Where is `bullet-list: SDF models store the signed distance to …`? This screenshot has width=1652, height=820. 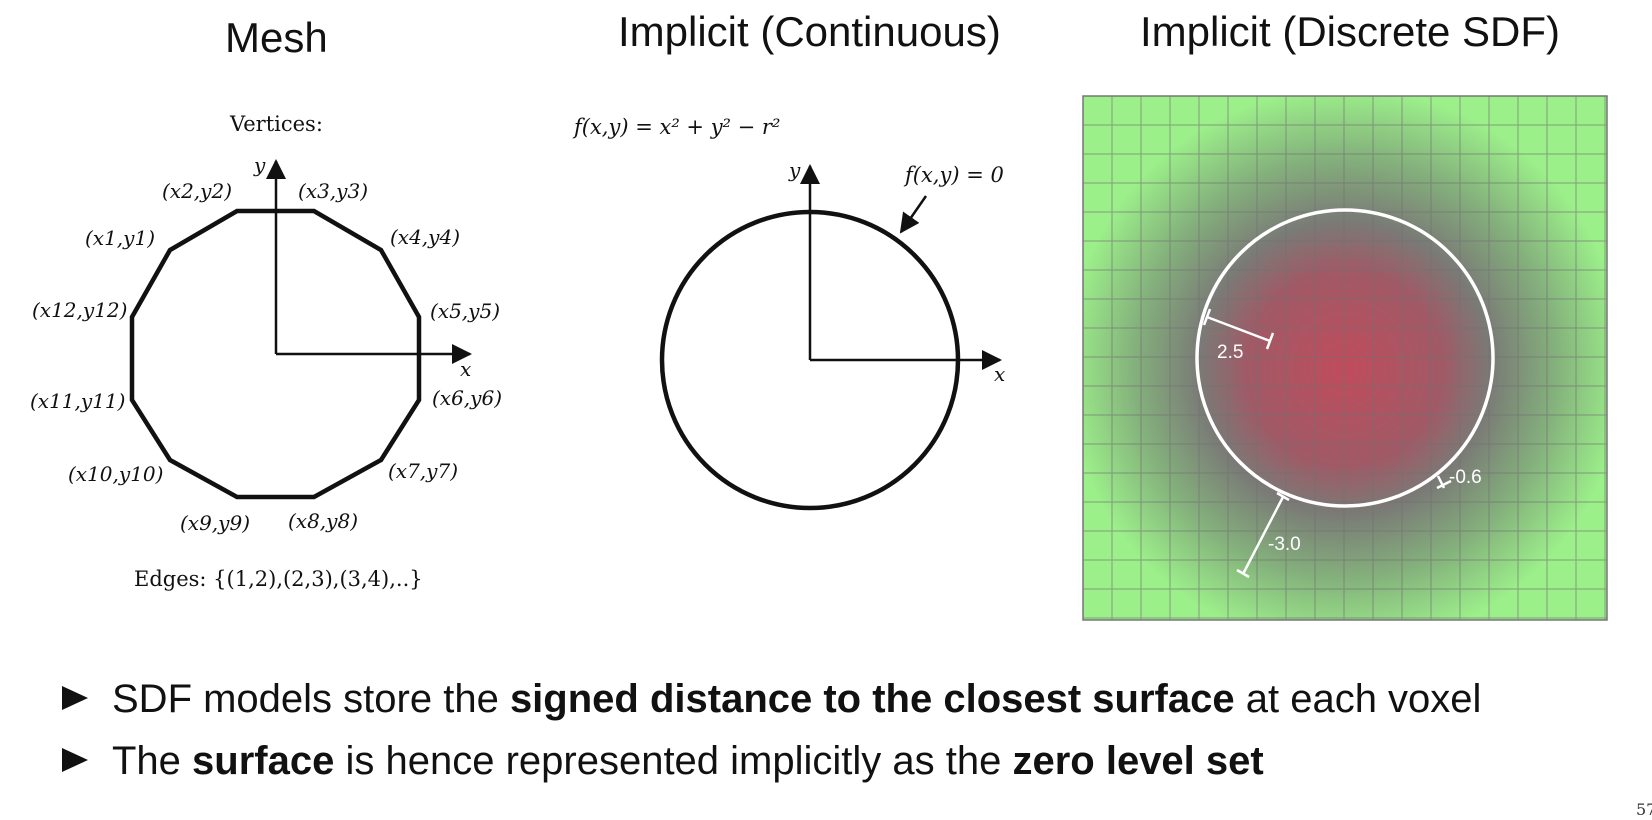
bullet-list: SDF models store the signed distance to … is located at coordinates (771, 738).